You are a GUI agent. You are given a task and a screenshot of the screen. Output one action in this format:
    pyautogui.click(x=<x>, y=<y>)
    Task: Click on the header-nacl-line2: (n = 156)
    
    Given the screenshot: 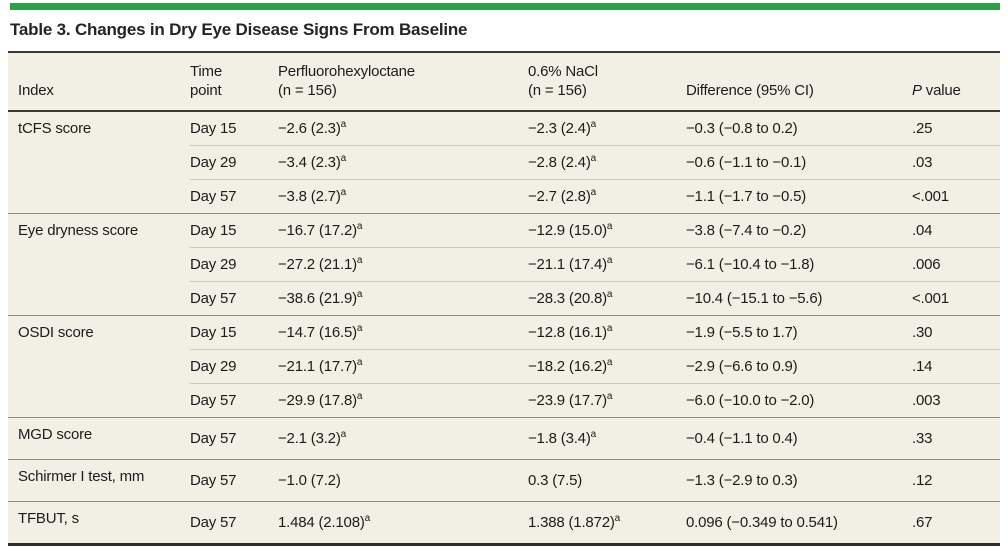 What is the action you would take?
    pyautogui.click(x=557, y=90)
    